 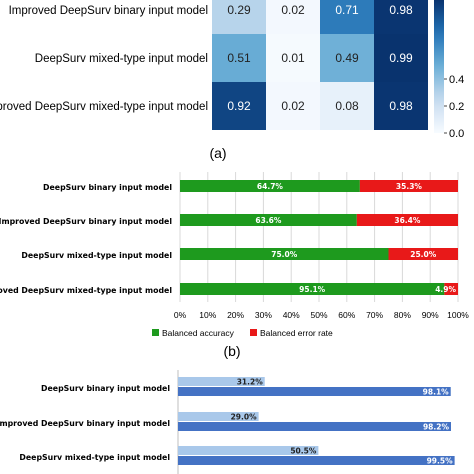 What do you see at coordinates (217, 153) in the screenshot?
I see `caption-a: (a)` at bounding box center [217, 153].